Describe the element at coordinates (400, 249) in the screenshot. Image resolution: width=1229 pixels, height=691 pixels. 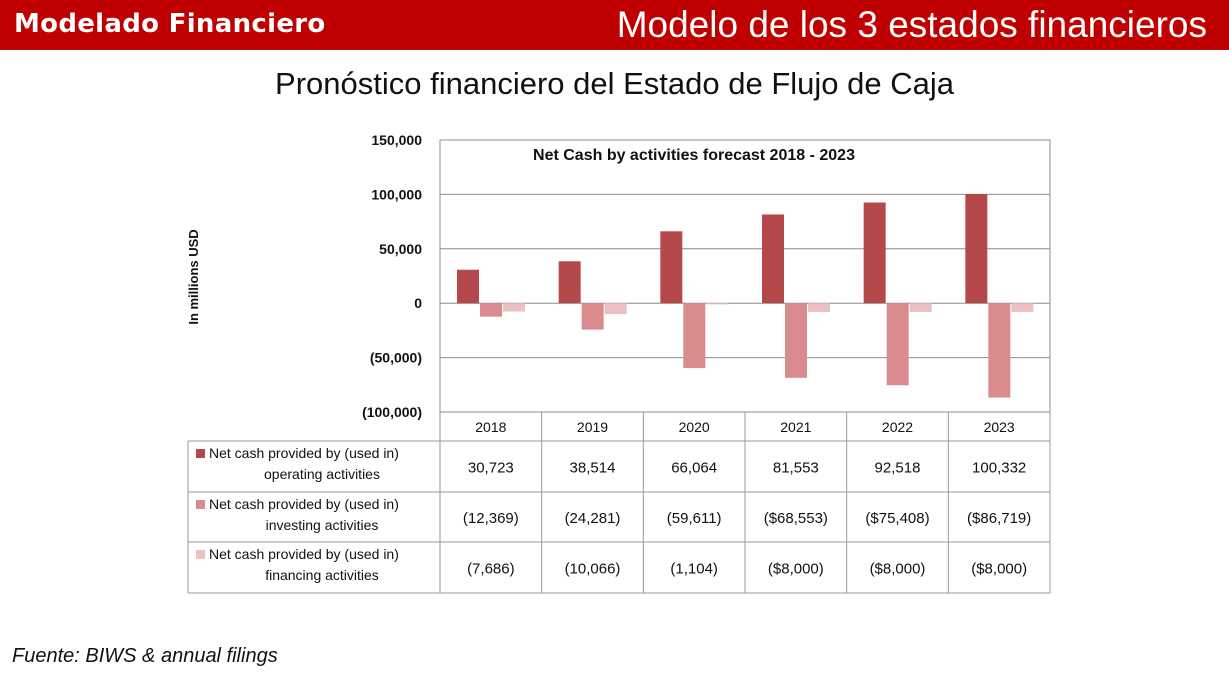
I see `y-tick-label: 50,000` at that location.